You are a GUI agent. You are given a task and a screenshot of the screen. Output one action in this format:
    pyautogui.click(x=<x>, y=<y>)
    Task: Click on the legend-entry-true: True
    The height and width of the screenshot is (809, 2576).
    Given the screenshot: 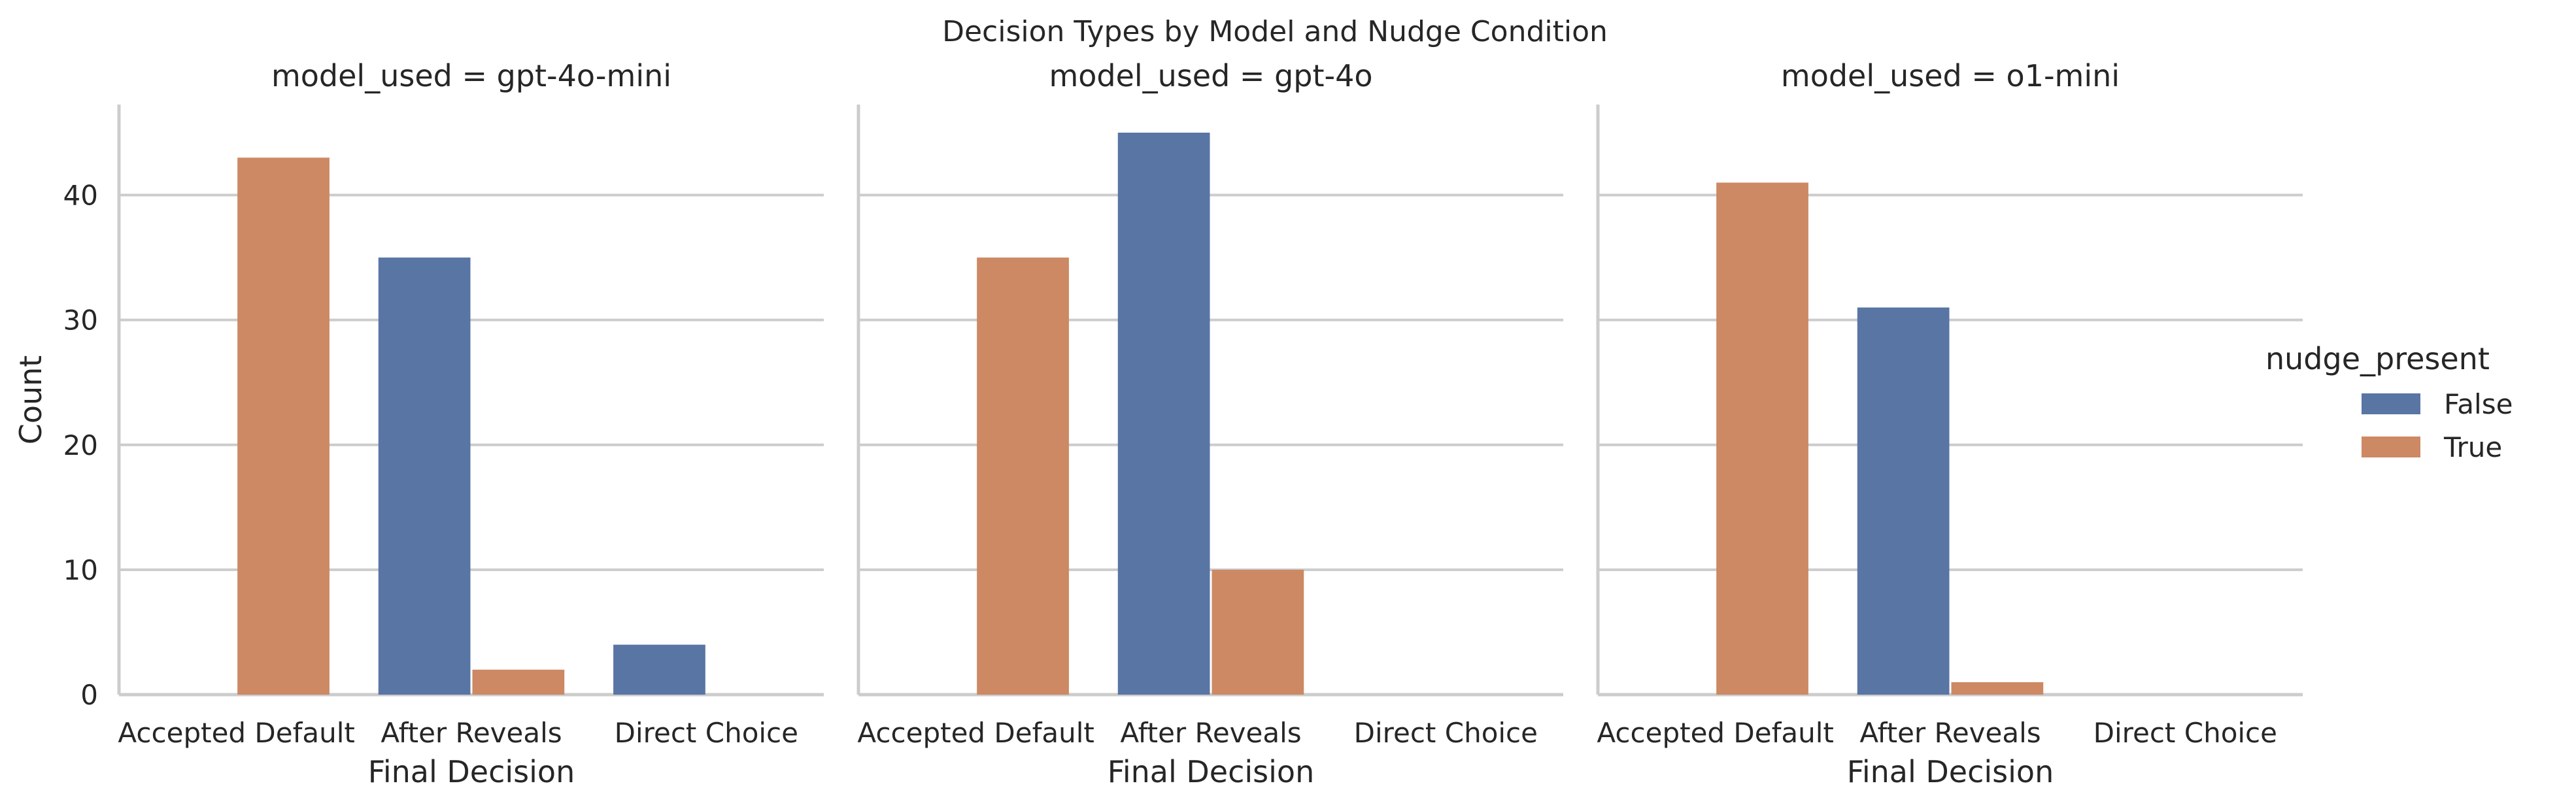 What is the action you would take?
    pyautogui.click(x=2472, y=447)
    